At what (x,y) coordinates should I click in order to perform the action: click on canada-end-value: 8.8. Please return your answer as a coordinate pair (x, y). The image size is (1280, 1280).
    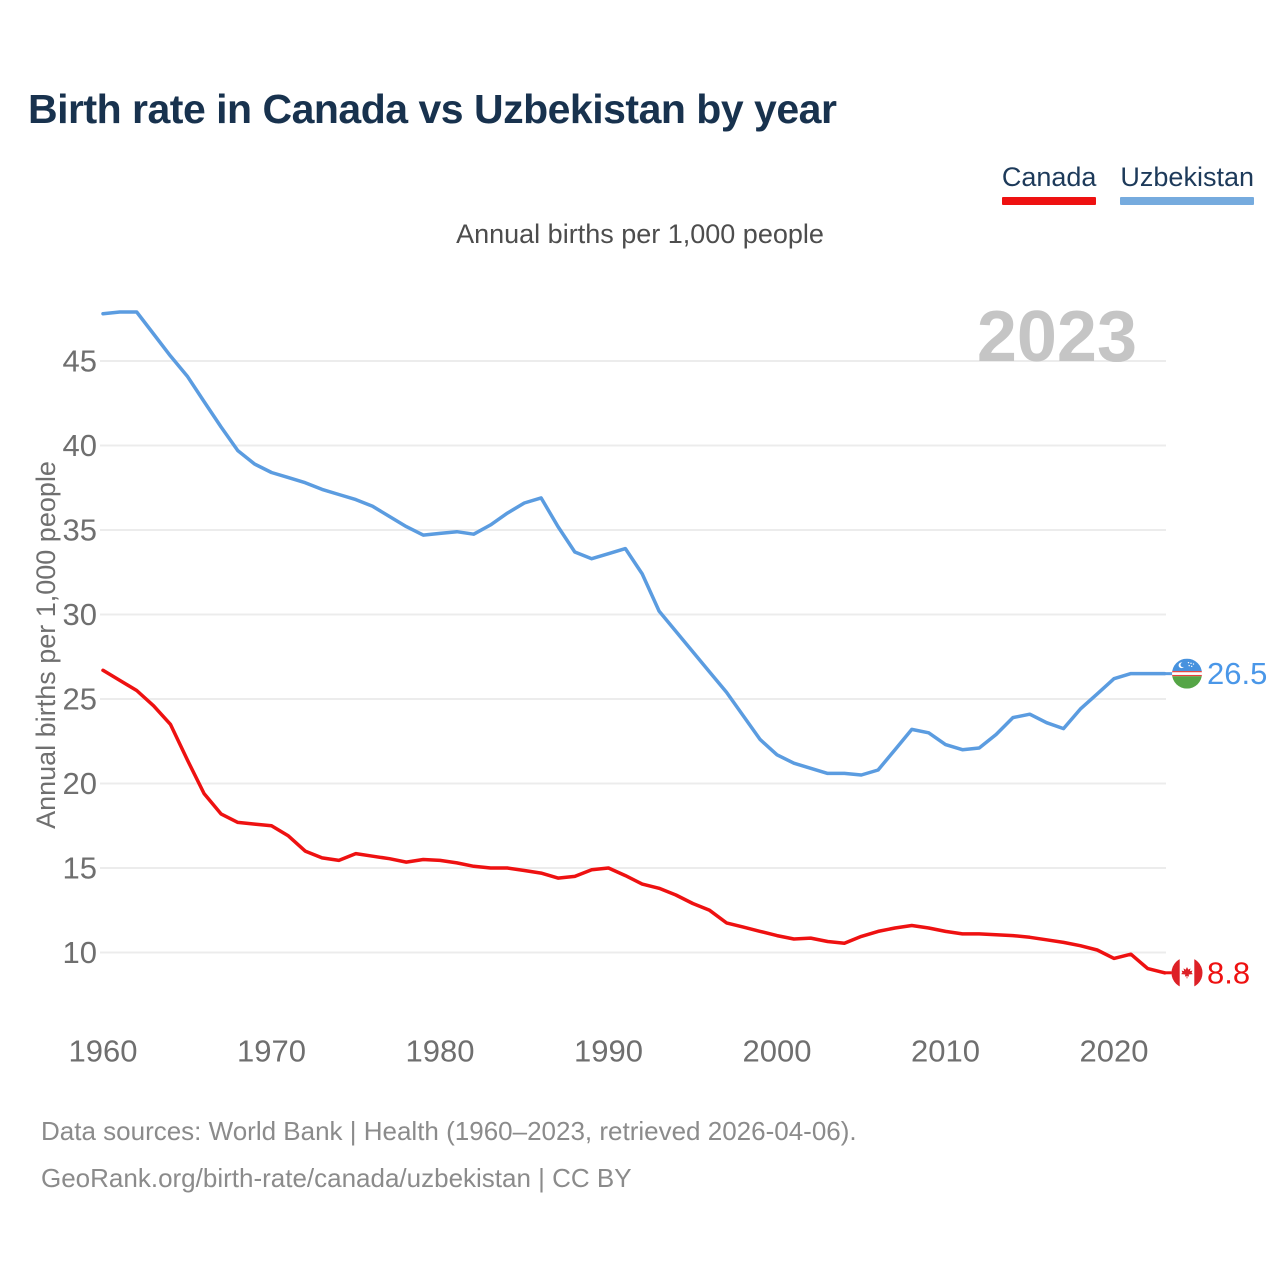
    Looking at the image, I should click on (1228, 972).